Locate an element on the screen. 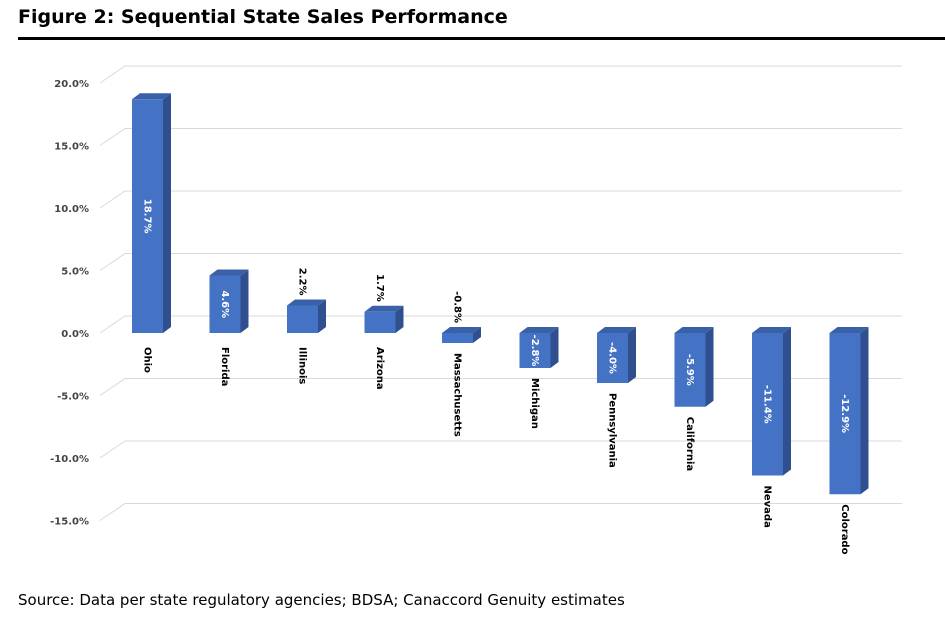 The height and width of the screenshot is (618, 945). category-label: Michigan is located at coordinates (534, 403).